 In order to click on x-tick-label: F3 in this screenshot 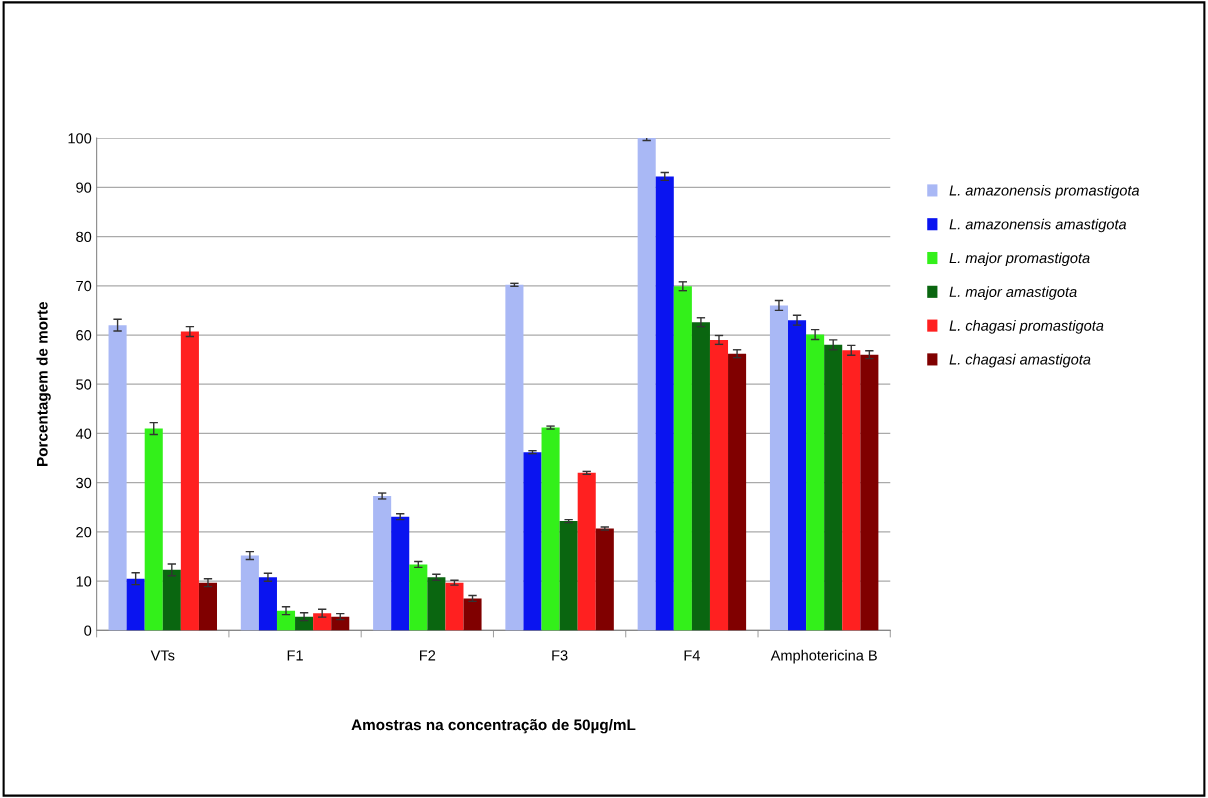, I will do `click(560, 655)`.